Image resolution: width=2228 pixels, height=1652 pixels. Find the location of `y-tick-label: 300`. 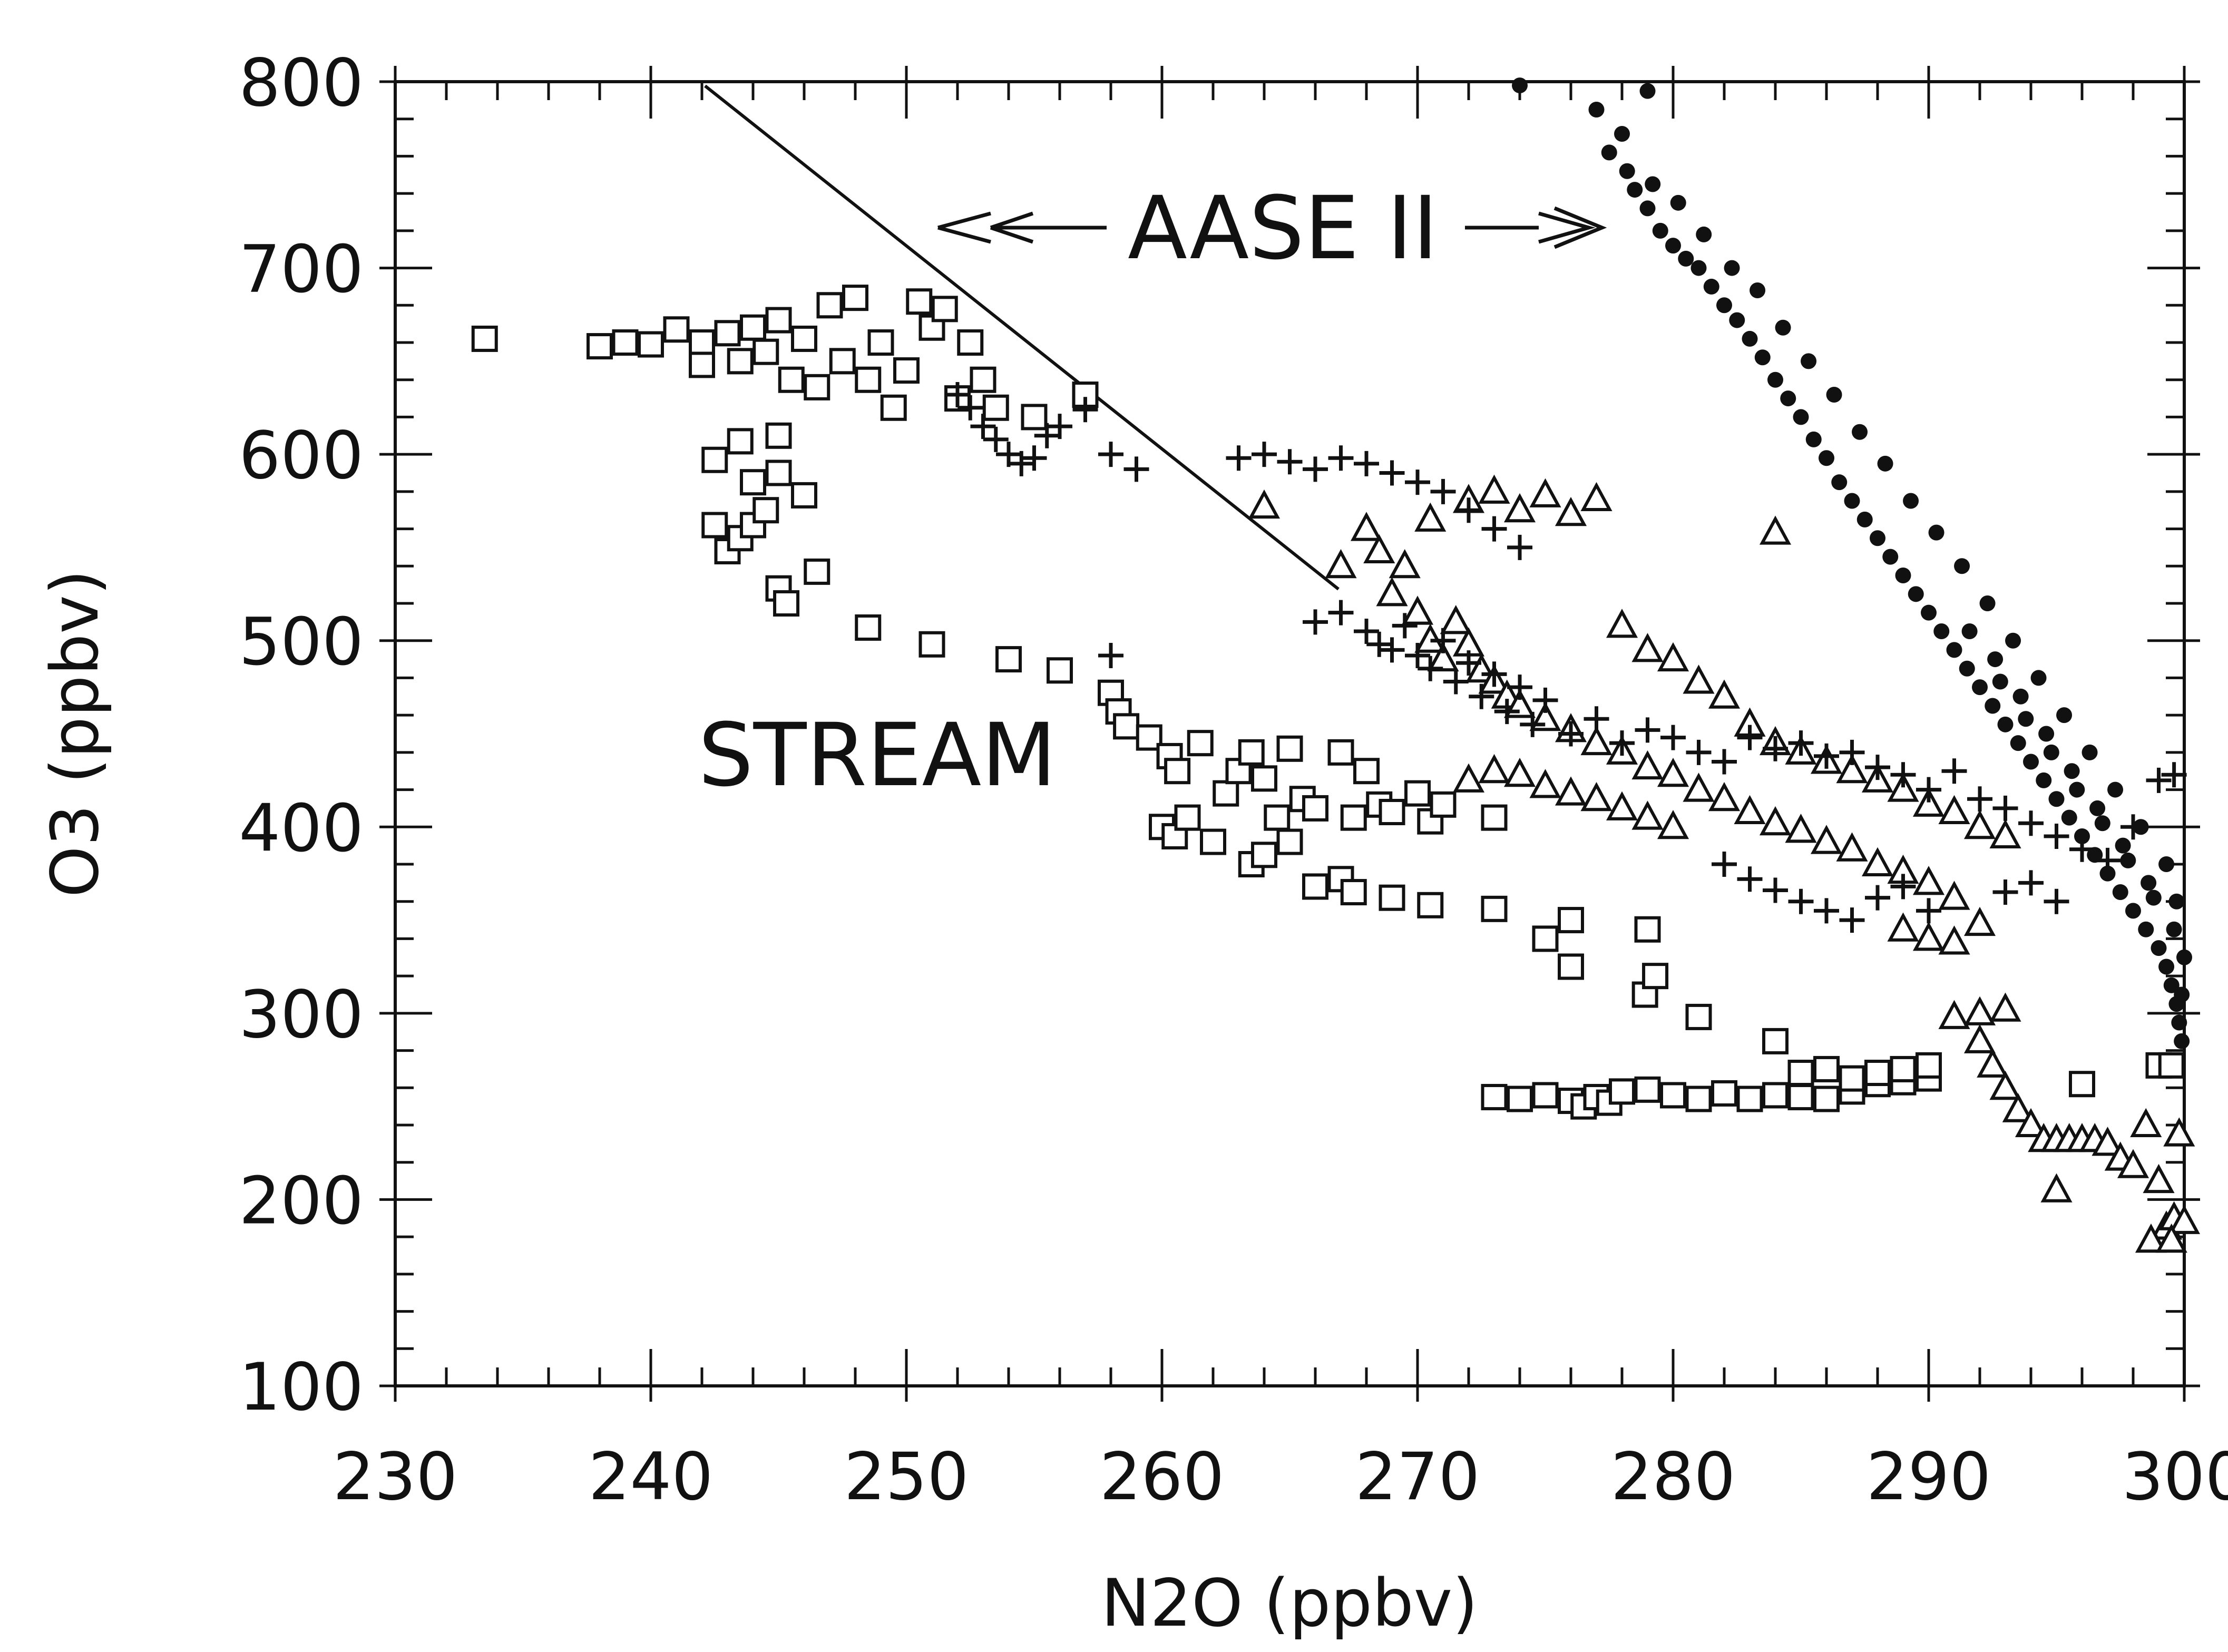

y-tick-label: 300 is located at coordinates (301, 1015).